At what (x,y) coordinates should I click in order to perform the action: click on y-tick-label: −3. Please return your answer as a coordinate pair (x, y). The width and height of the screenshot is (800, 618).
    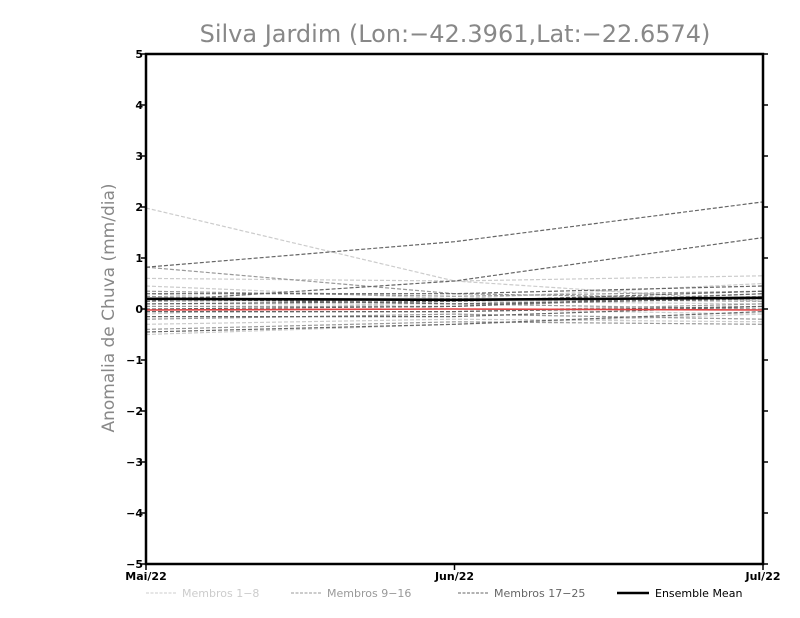
    Looking at the image, I should click on (134, 462).